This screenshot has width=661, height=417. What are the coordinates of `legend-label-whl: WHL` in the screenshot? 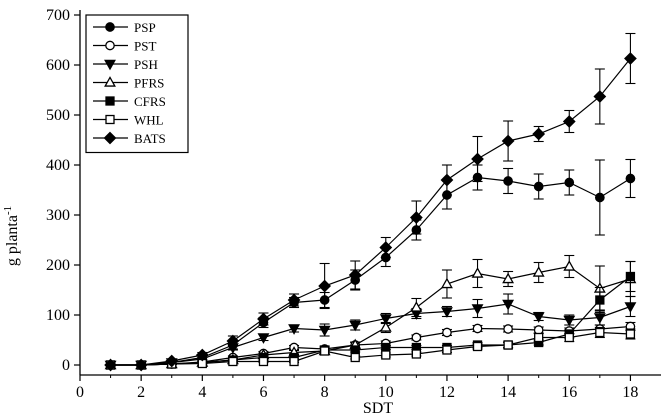 It's located at (149, 120).